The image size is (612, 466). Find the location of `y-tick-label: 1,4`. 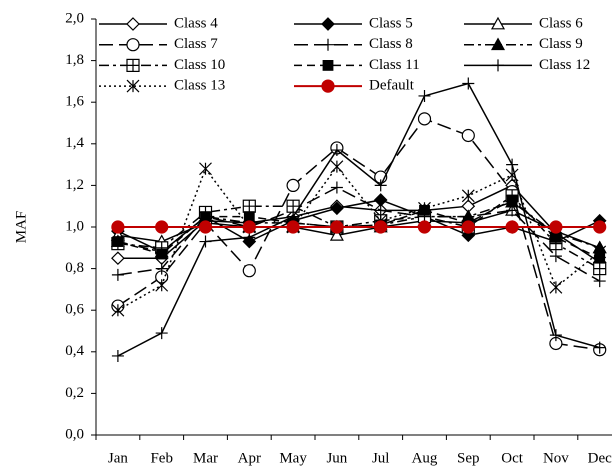

y-tick-label: 1,4 is located at coordinates (74, 143).